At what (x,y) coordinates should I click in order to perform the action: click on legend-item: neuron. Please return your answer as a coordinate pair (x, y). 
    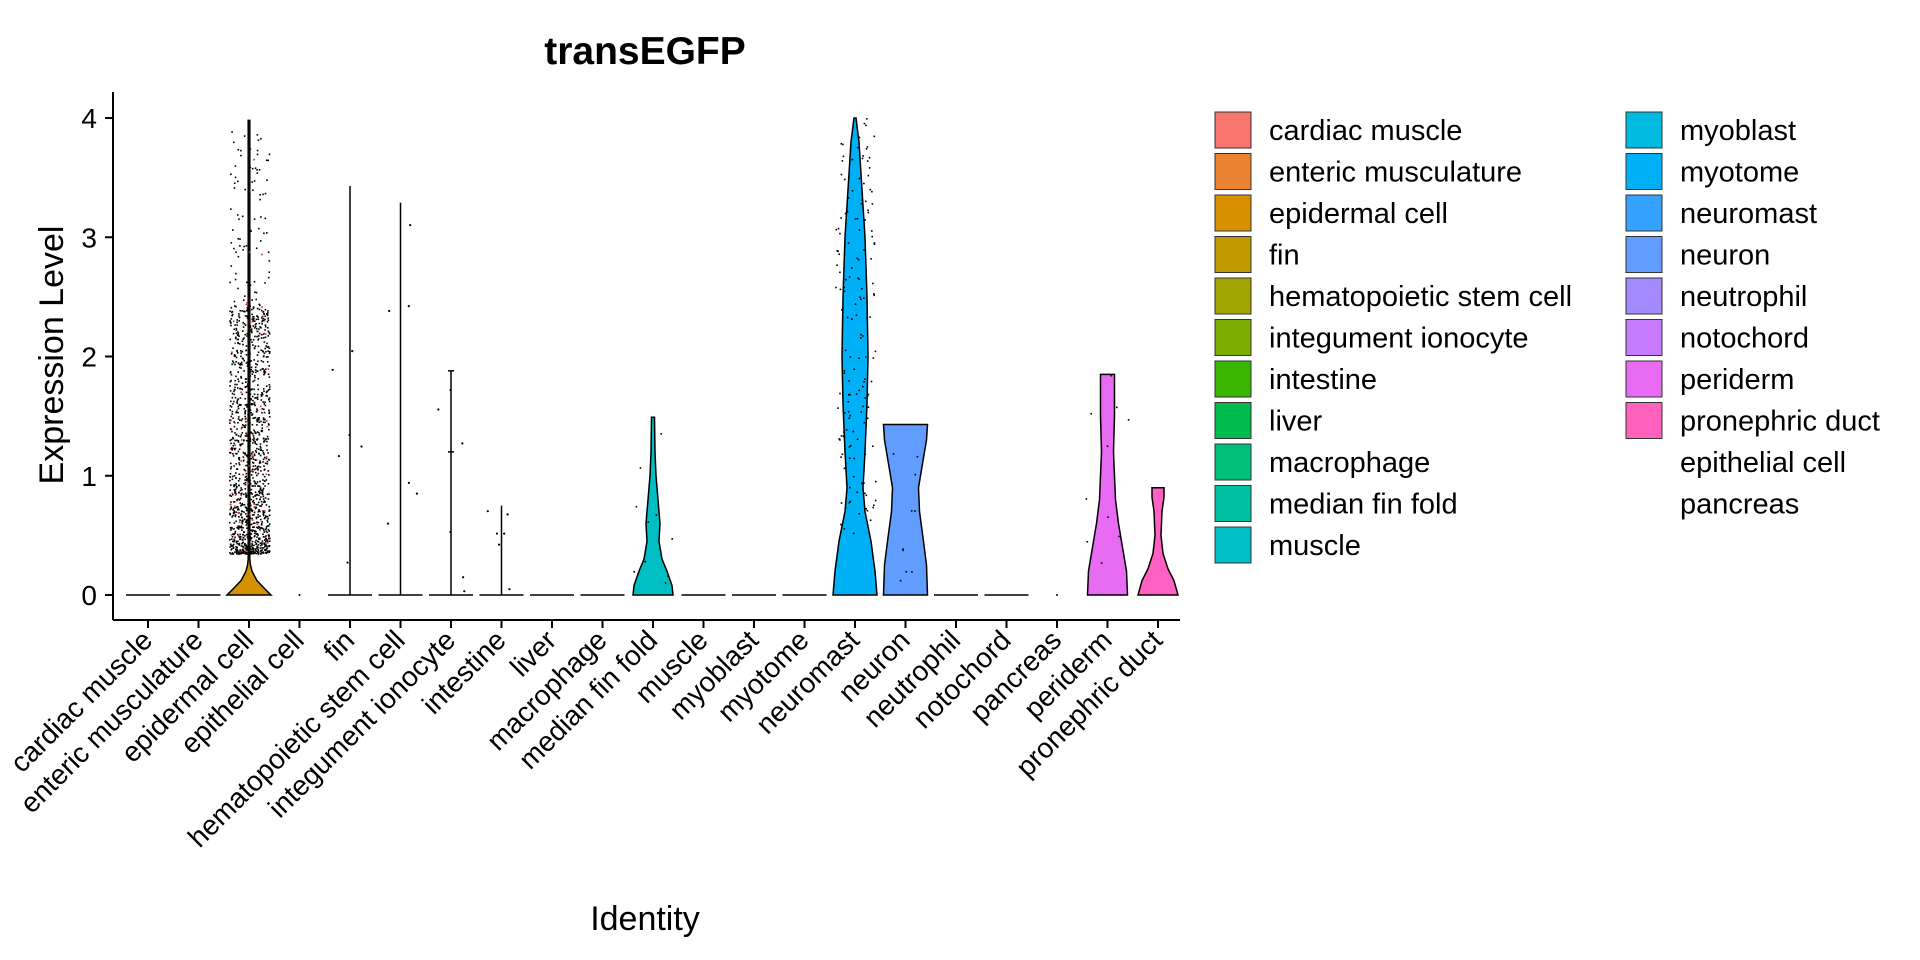
    Looking at the image, I should click on (1697, 254).